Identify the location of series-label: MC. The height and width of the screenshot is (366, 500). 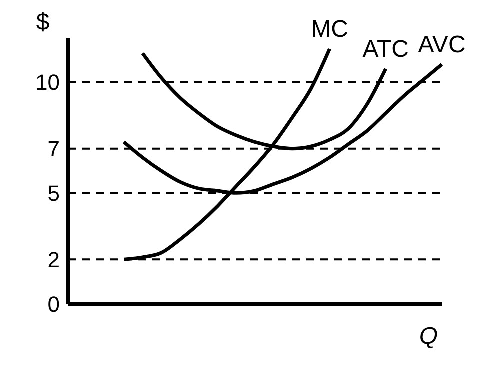
(329, 30).